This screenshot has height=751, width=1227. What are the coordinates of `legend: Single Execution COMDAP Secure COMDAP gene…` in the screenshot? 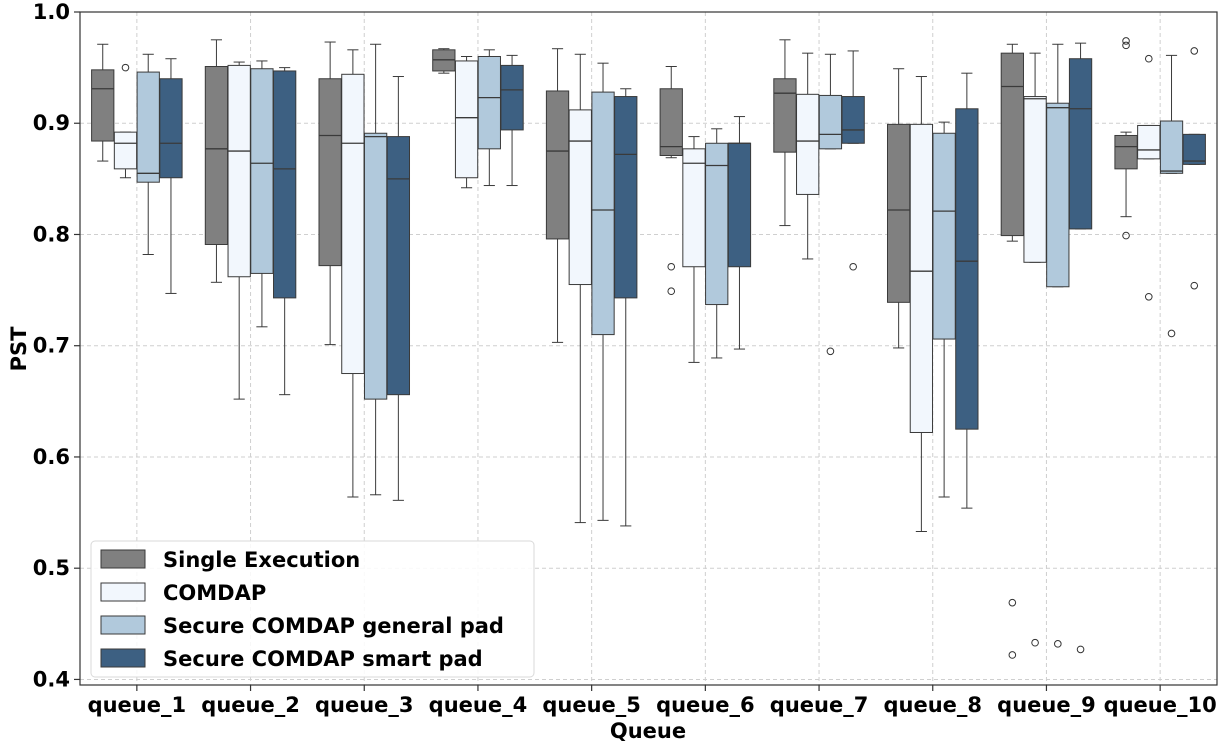 It's located at (312, 609).